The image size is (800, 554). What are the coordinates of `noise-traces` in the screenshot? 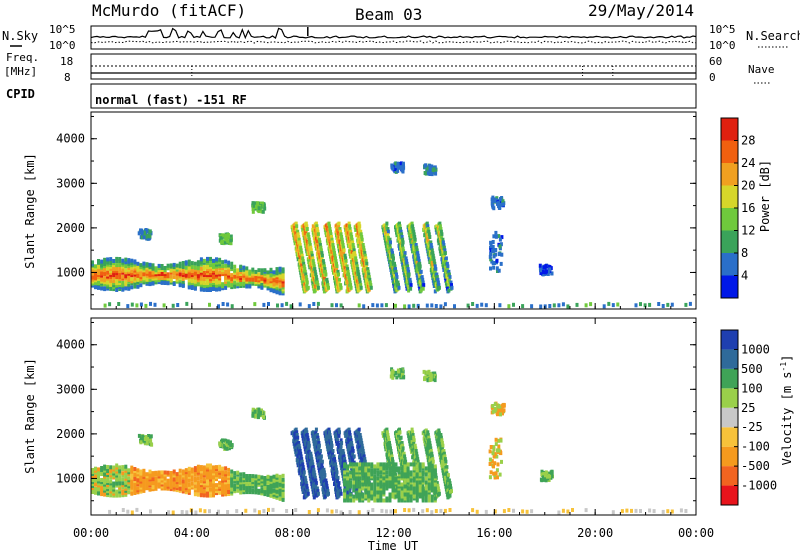 It's located at (393, 35).